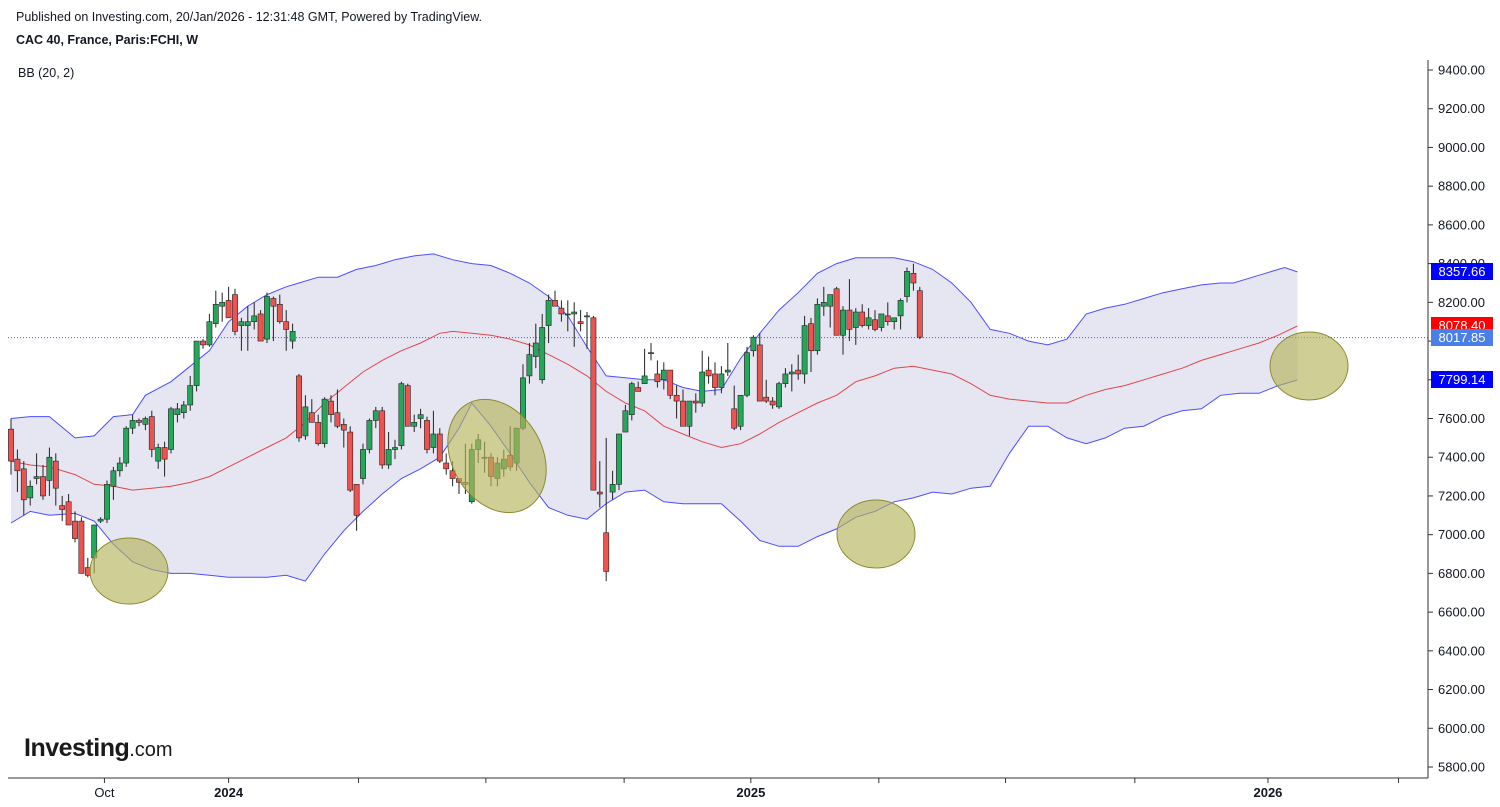 The height and width of the screenshot is (807, 1500). What do you see at coordinates (1462, 338) in the screenshot?
I see `price-tag: 8017.85` at bounding box center [1462, 338].